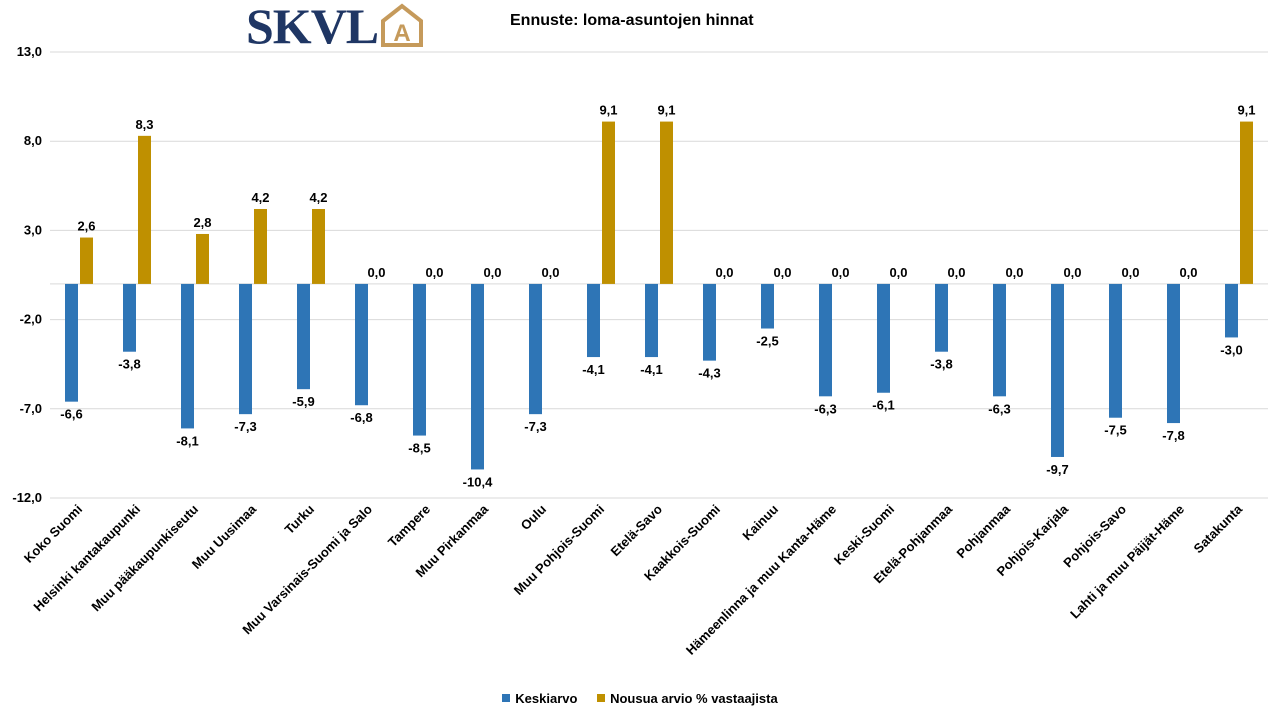 The image size is (1280, 720). I want to click on logo-wordmark: SKVL, so click(312, 27).